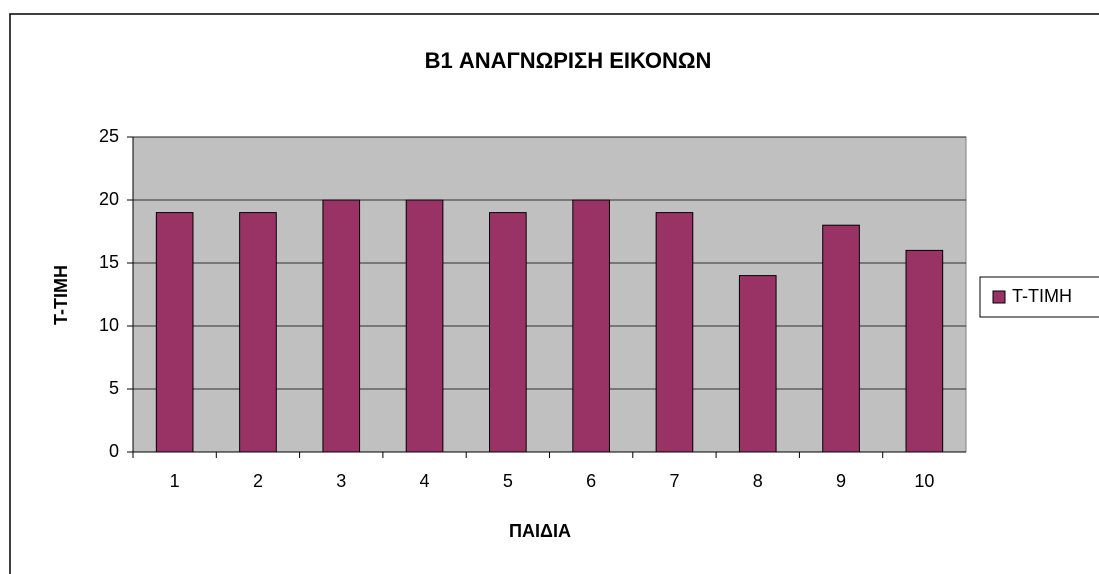 The image size is (1099, 574). I want to click on y-tick-label: 5, so click(114, 388).